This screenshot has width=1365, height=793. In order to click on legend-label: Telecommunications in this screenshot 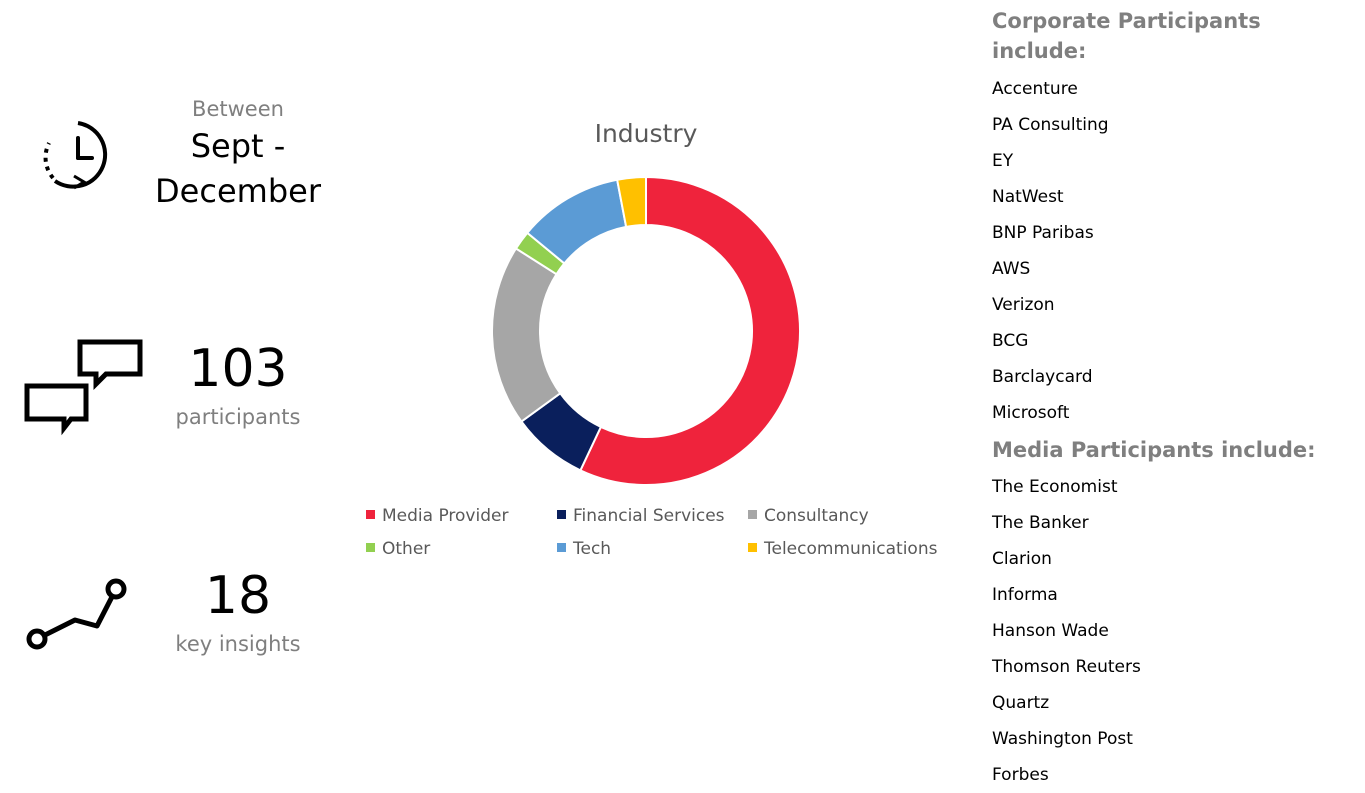, I will do `click(850, 549)`.